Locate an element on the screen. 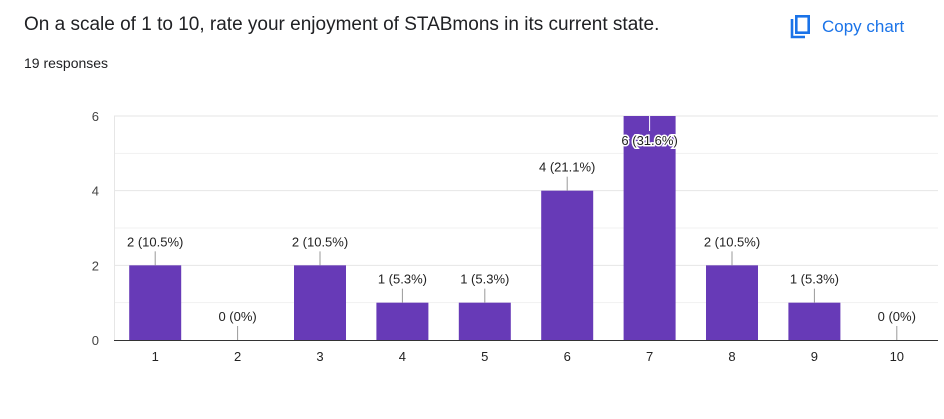 This screenshot has height=419, width=944. x-tick-label: 3 is located at coordinates (319, 356).